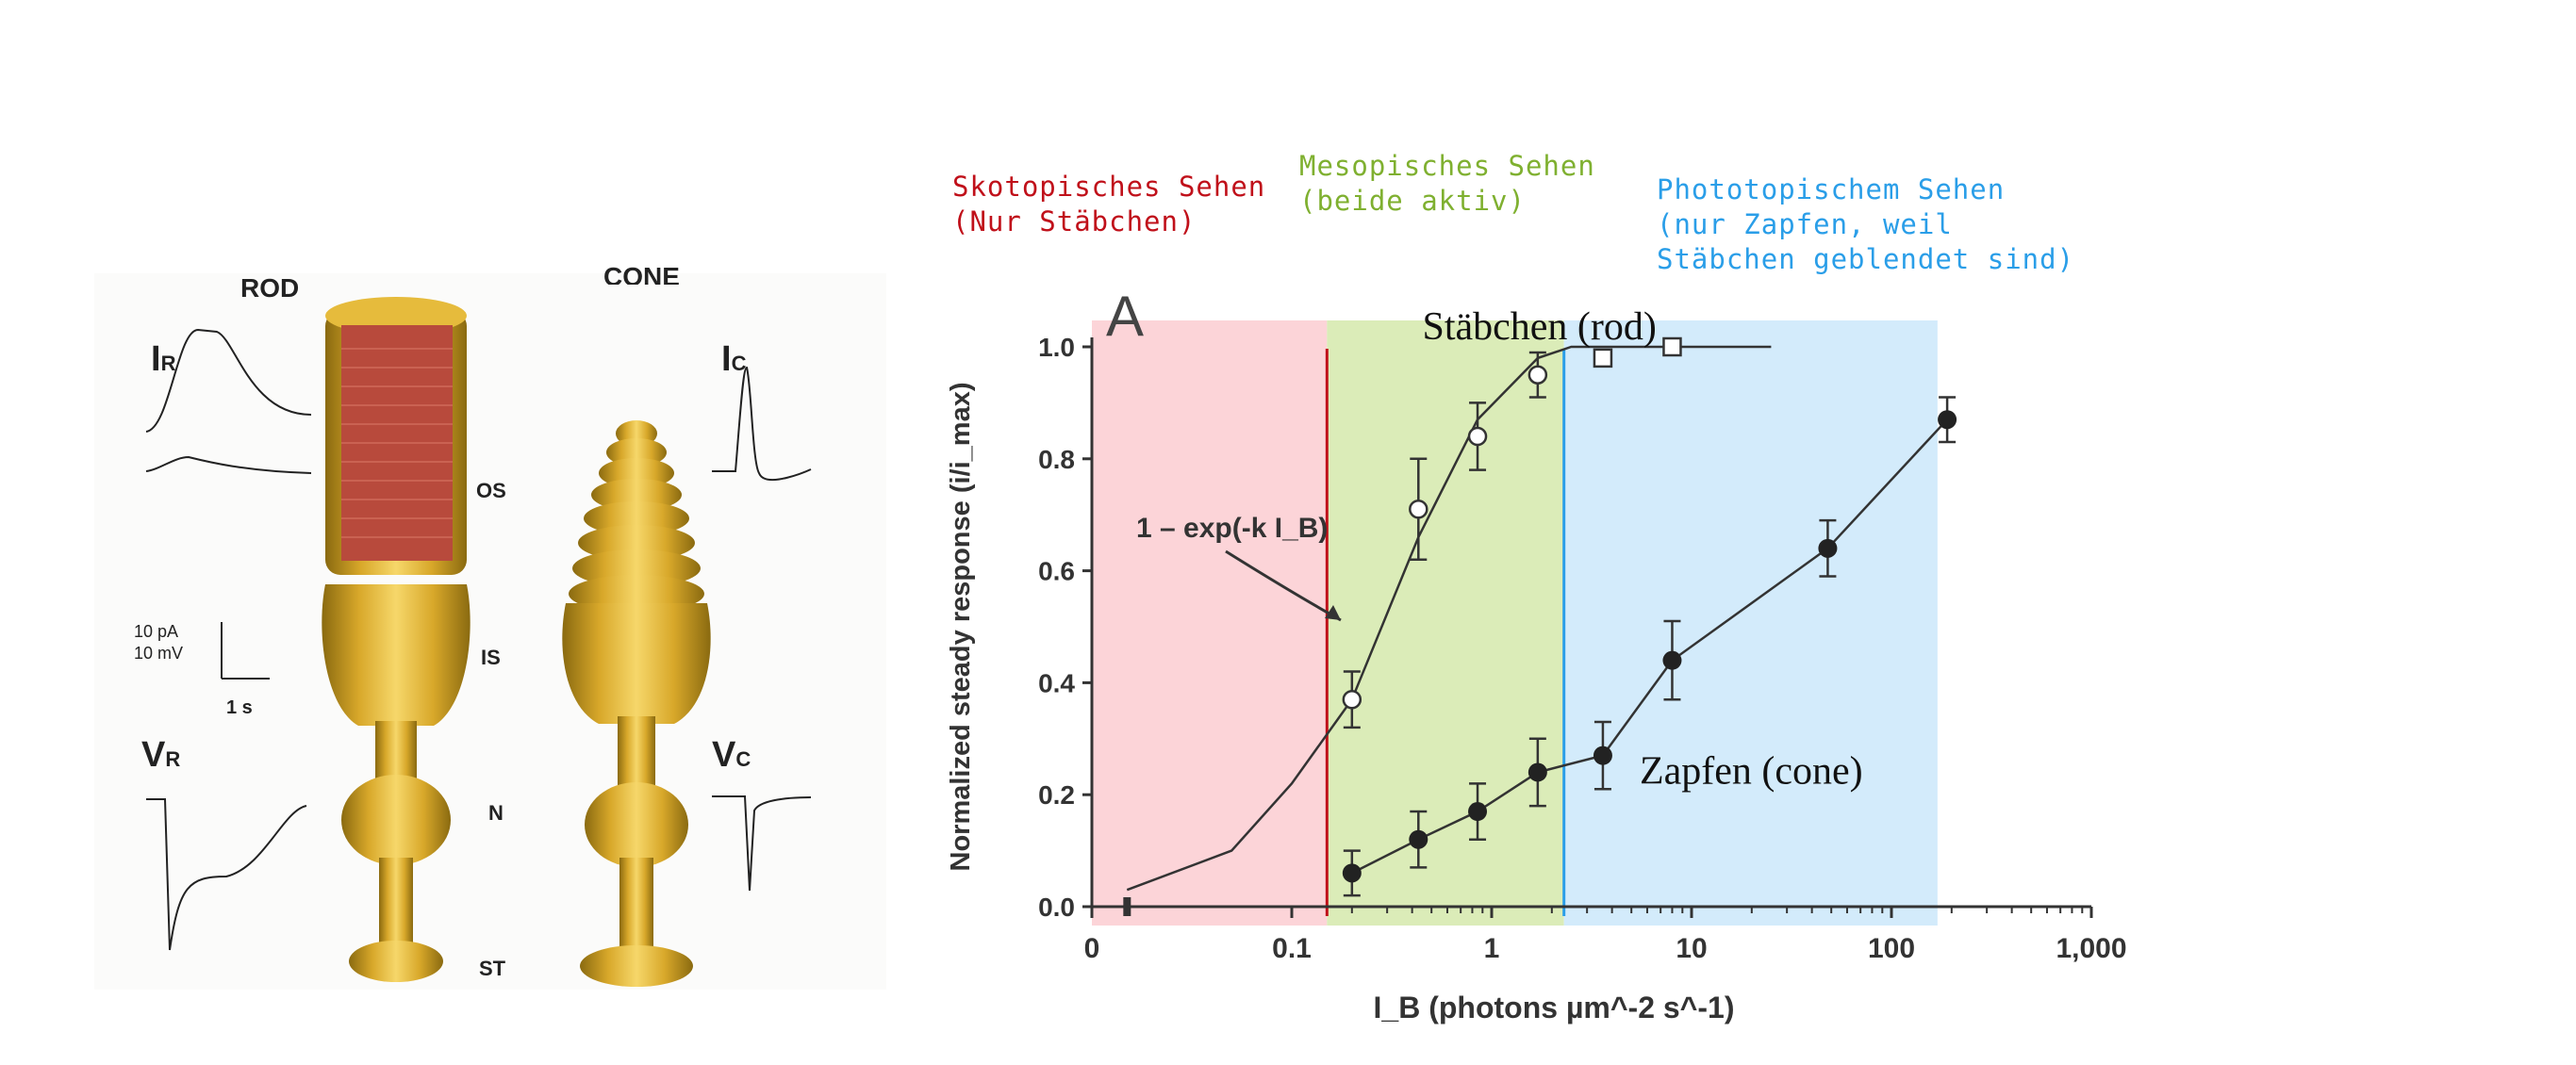 The width and height of the screenshot is (2576, 1065). I want to click on fit-arrowhead, so click(1333, 612).